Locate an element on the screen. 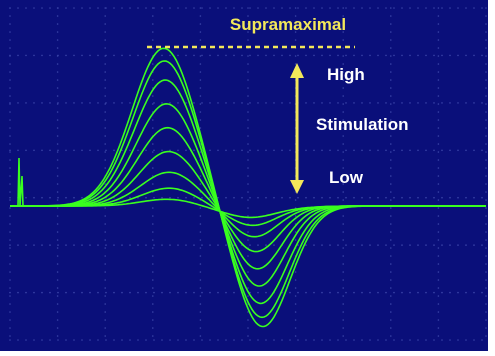 Image resolution: width=495 pixels, height=356 pixels. stimulation-arrow-icon is located at coordinates (297, 128).